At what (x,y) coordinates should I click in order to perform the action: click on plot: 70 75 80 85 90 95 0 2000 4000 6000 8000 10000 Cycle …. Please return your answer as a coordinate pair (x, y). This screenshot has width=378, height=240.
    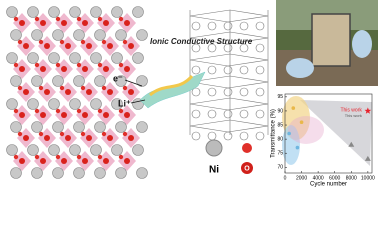
    Looking at the image, I should click on (323, 140).